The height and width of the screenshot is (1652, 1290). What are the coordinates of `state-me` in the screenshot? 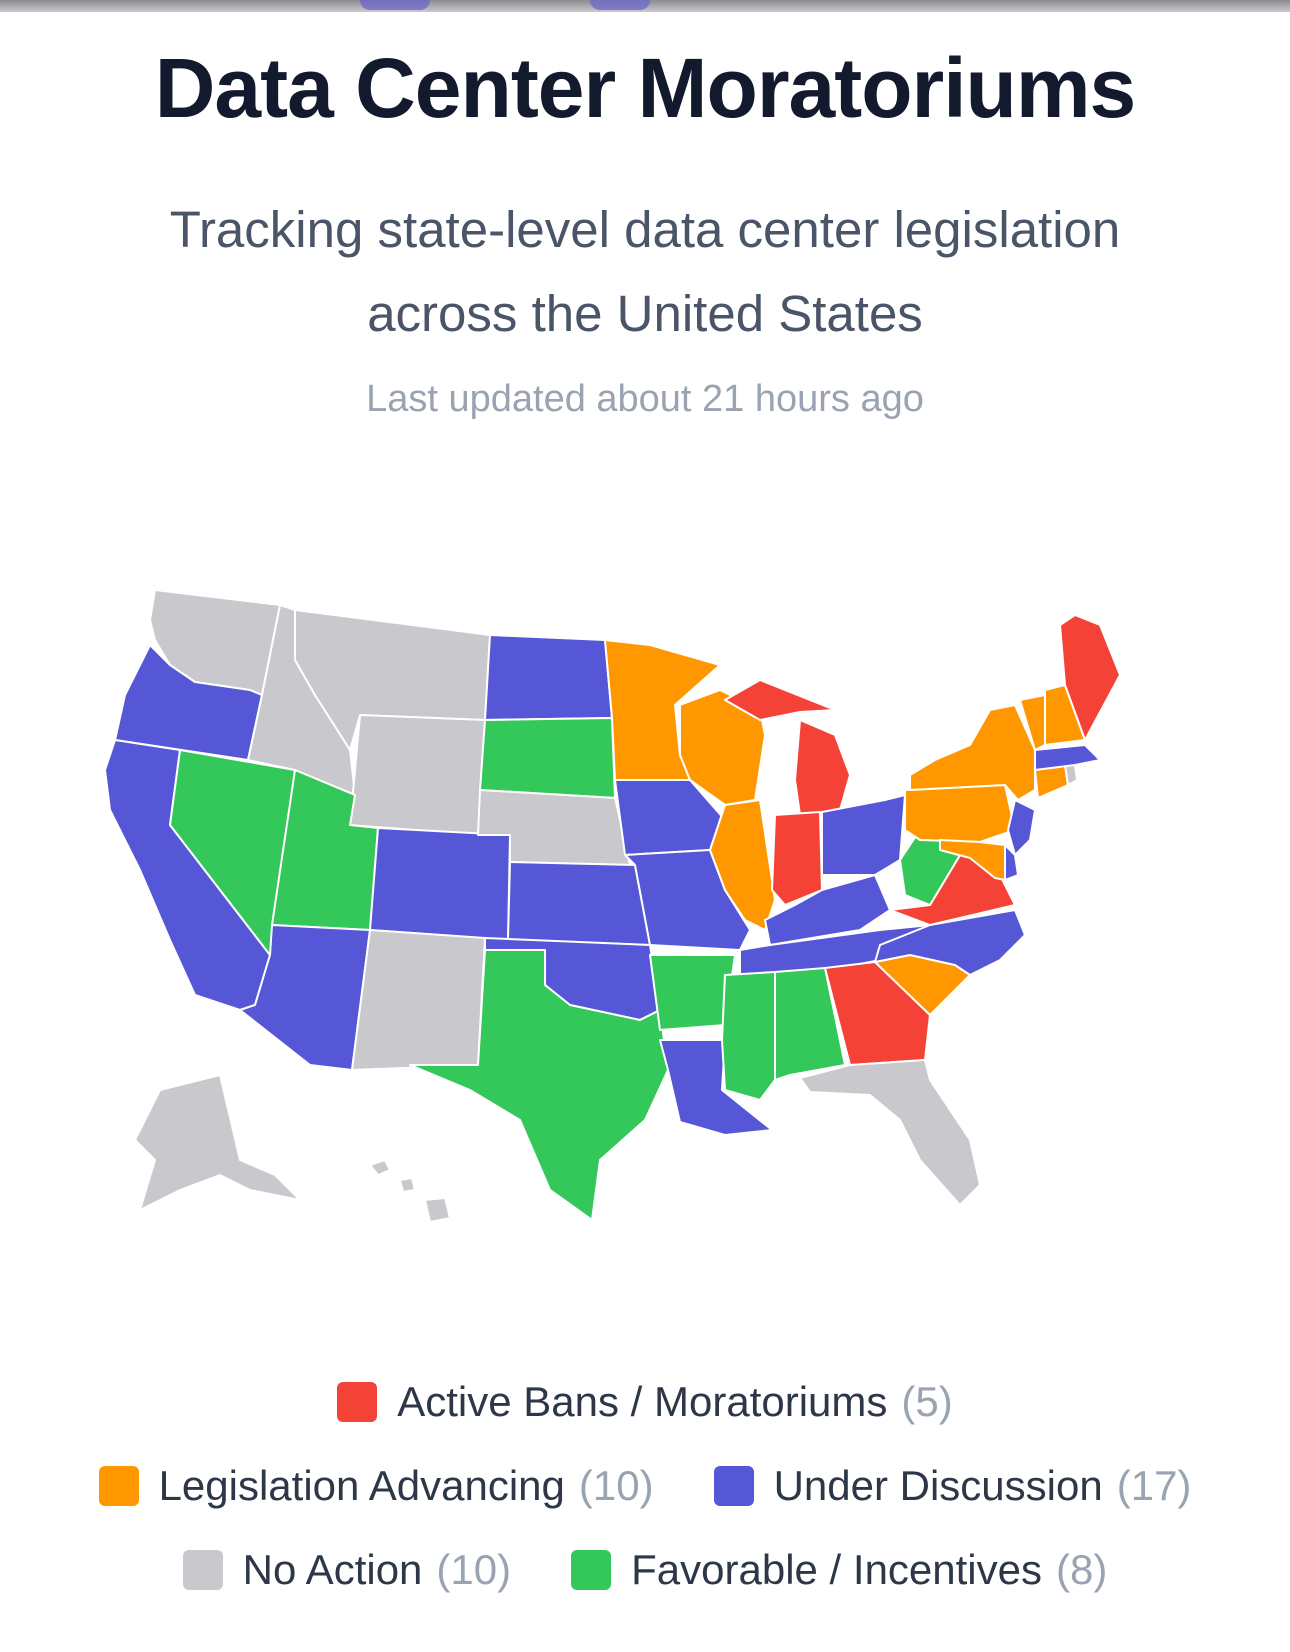 It's located at (1090, 677).